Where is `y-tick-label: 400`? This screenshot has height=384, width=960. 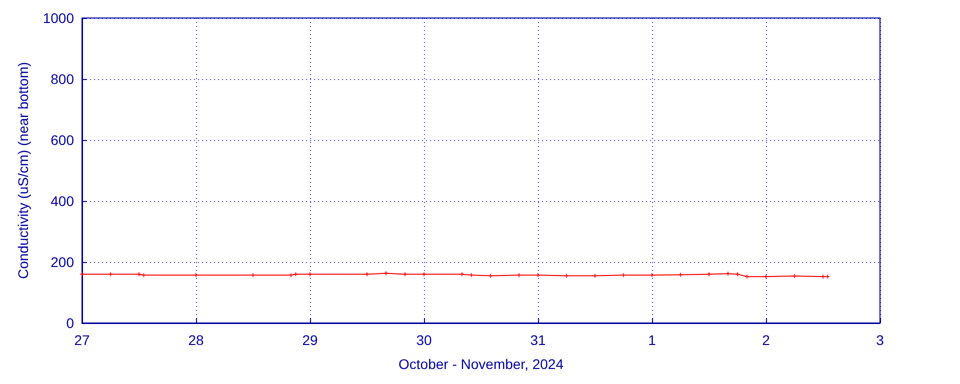 y-tick-label: 400 is located at coordinates (62, 201).